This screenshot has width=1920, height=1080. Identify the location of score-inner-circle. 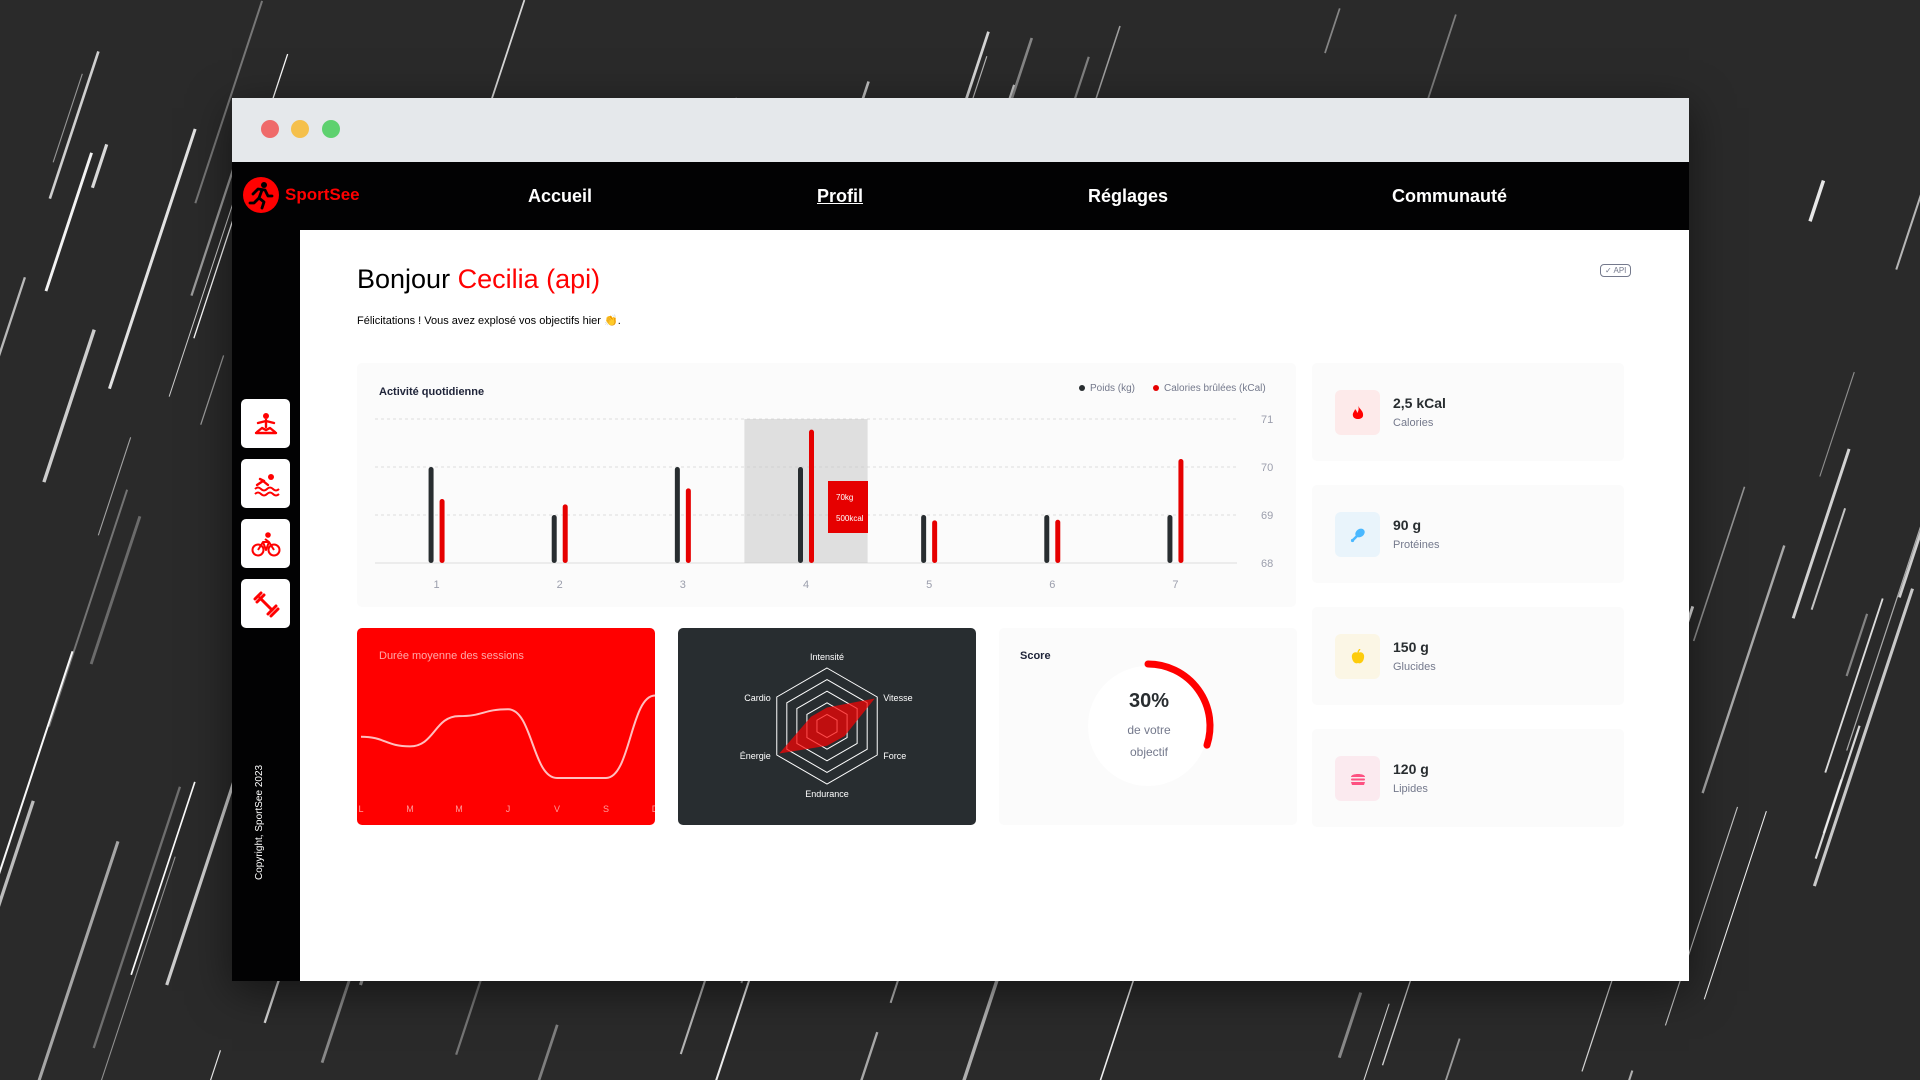
(1148, 726).